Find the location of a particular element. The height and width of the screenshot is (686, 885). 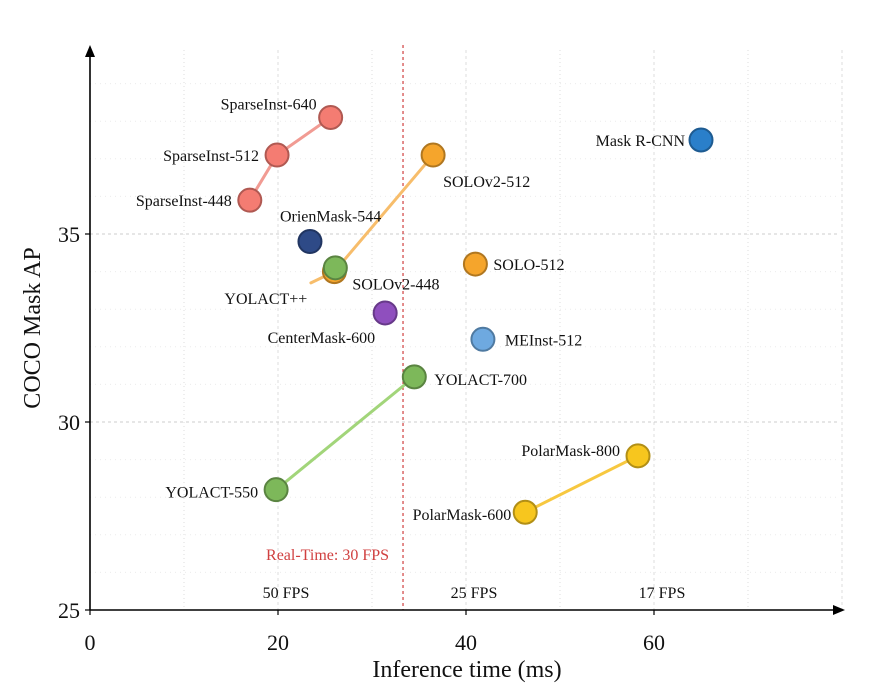

point-label: YOLACT-550 is located at coordinates (211, 493).